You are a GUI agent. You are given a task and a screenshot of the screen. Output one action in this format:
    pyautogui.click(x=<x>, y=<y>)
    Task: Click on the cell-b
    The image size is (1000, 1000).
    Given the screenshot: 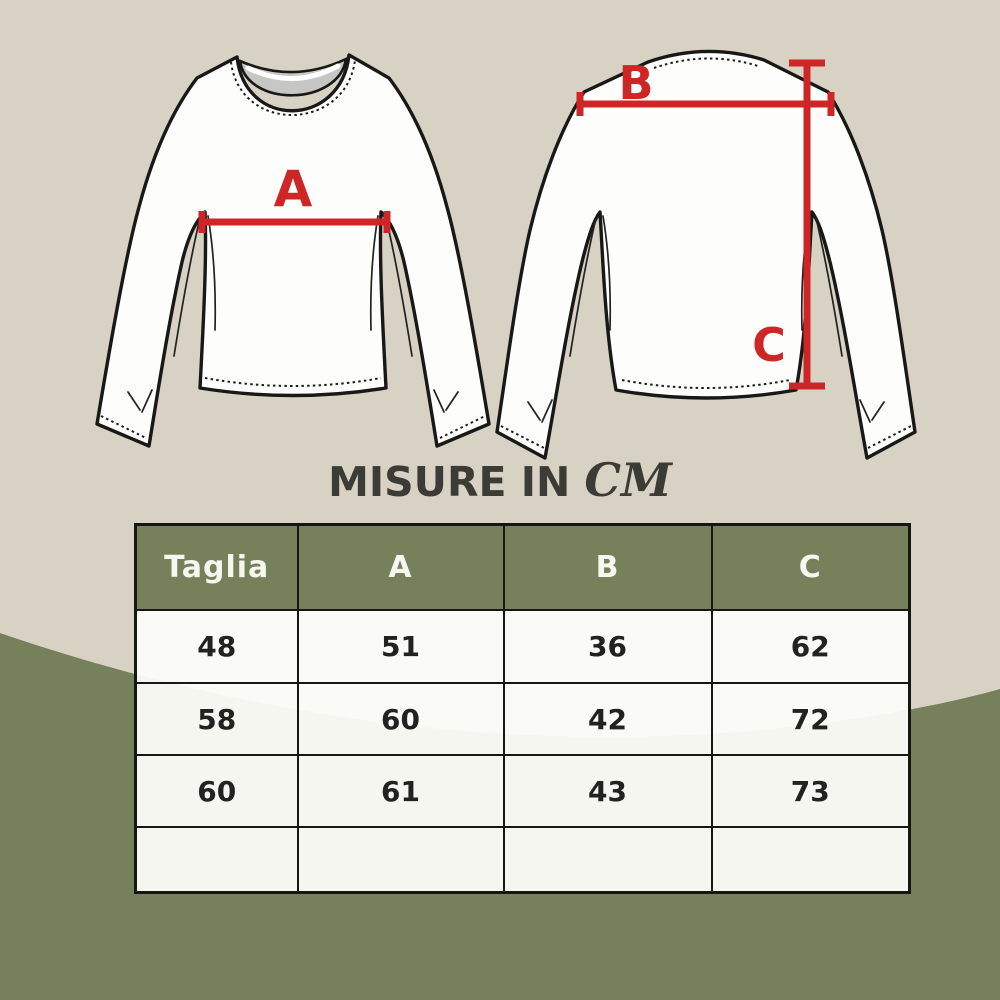 What is the action you would take?
    pyautogui.click(x=607, y=860)
    